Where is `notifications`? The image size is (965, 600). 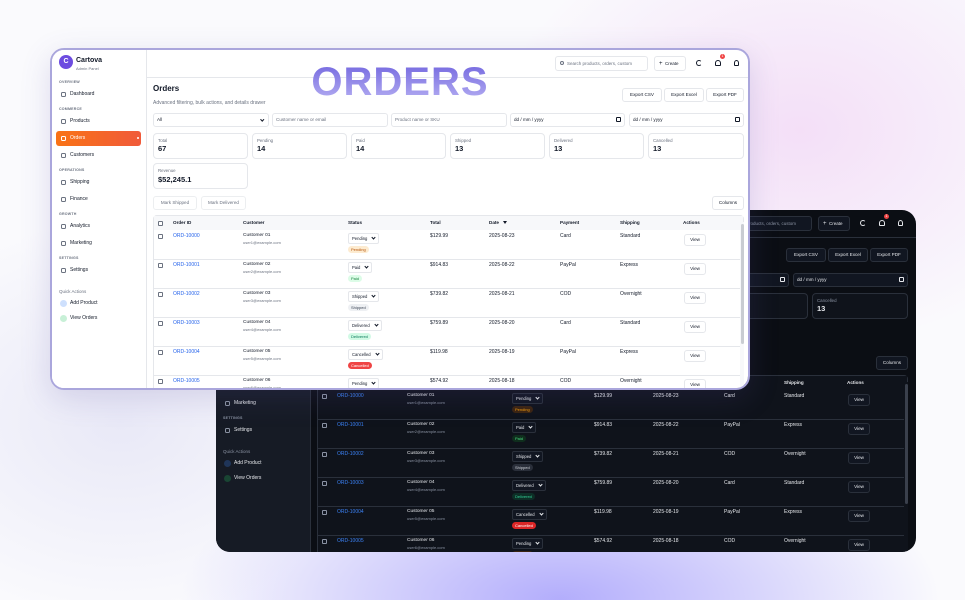
notifications is located at coordinates (718, 63).